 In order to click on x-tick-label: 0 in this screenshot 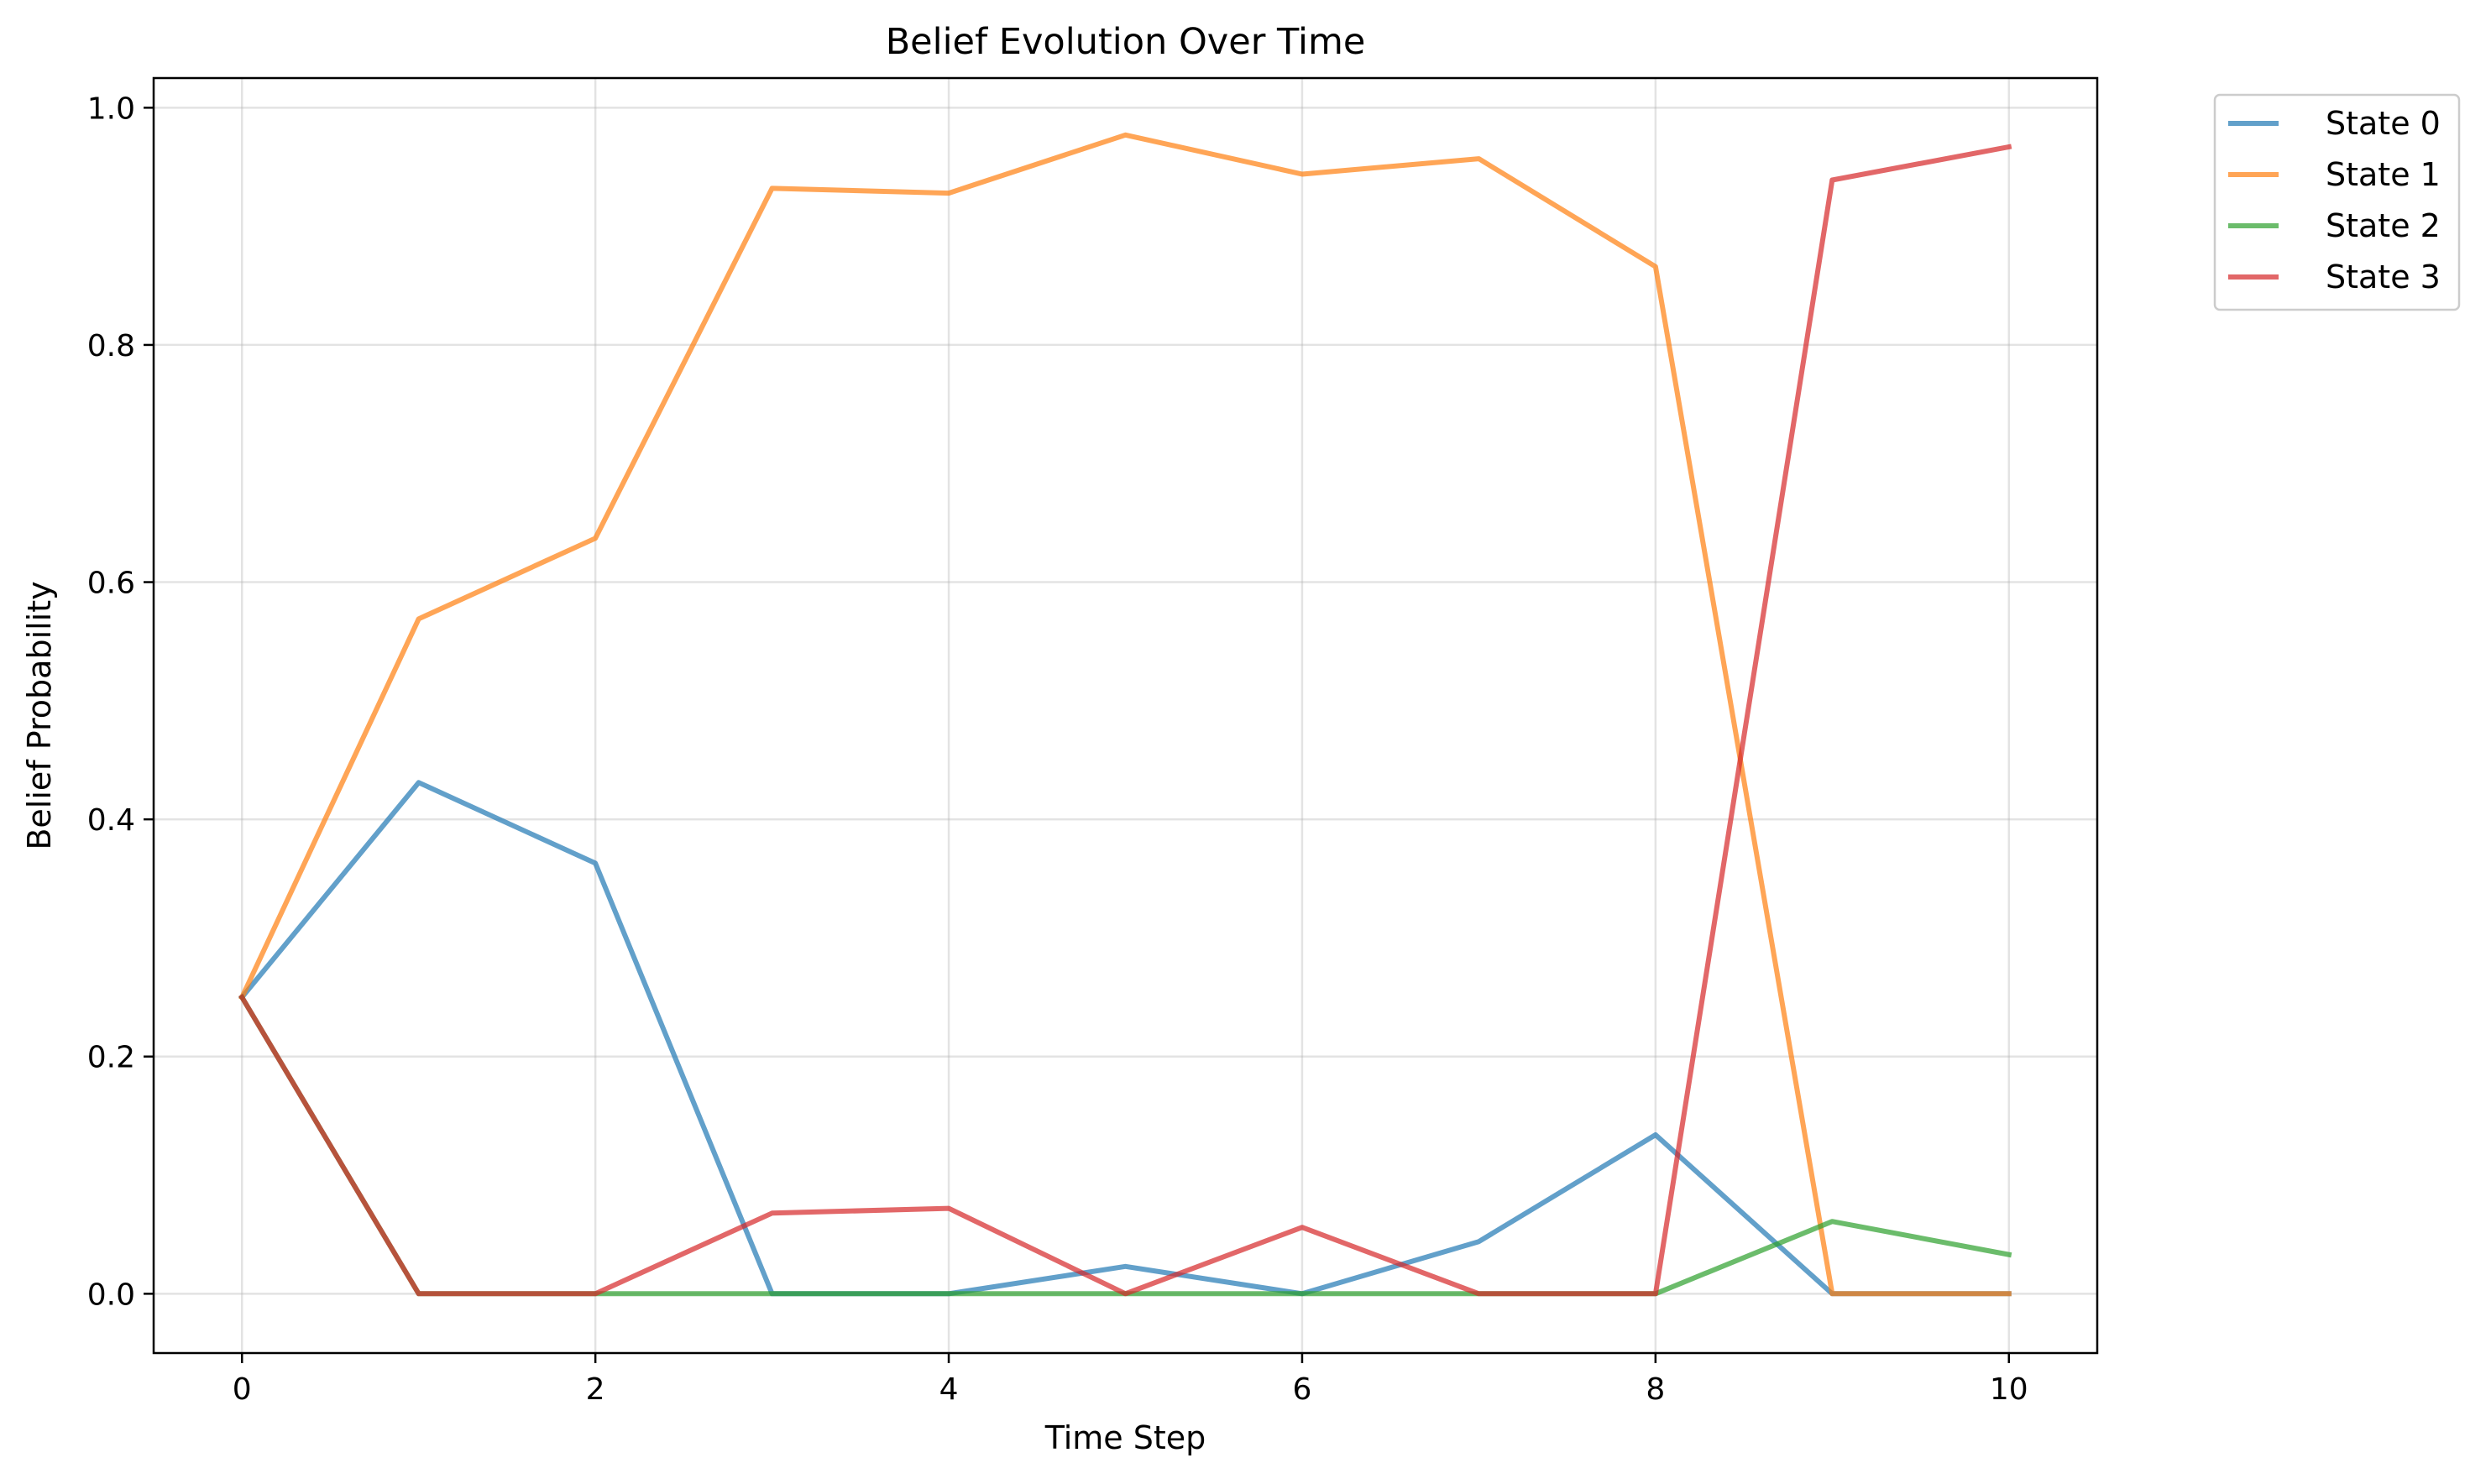, I will do `click(242, 1389)`.